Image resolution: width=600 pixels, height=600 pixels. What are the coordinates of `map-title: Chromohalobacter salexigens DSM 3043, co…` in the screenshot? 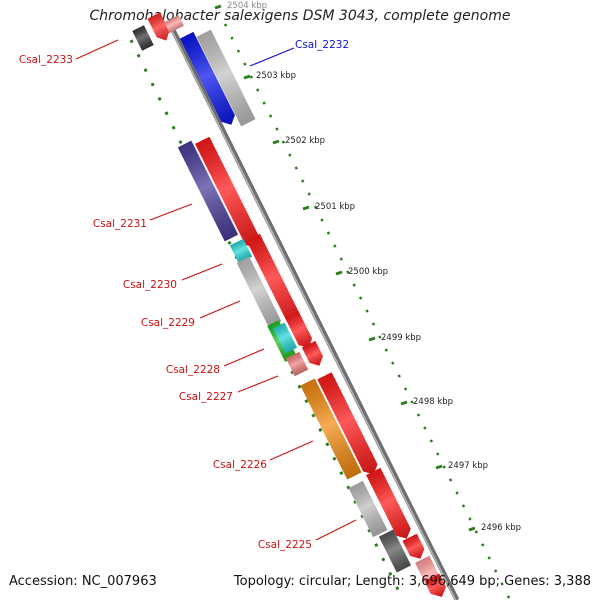 It's located at (300, 16).